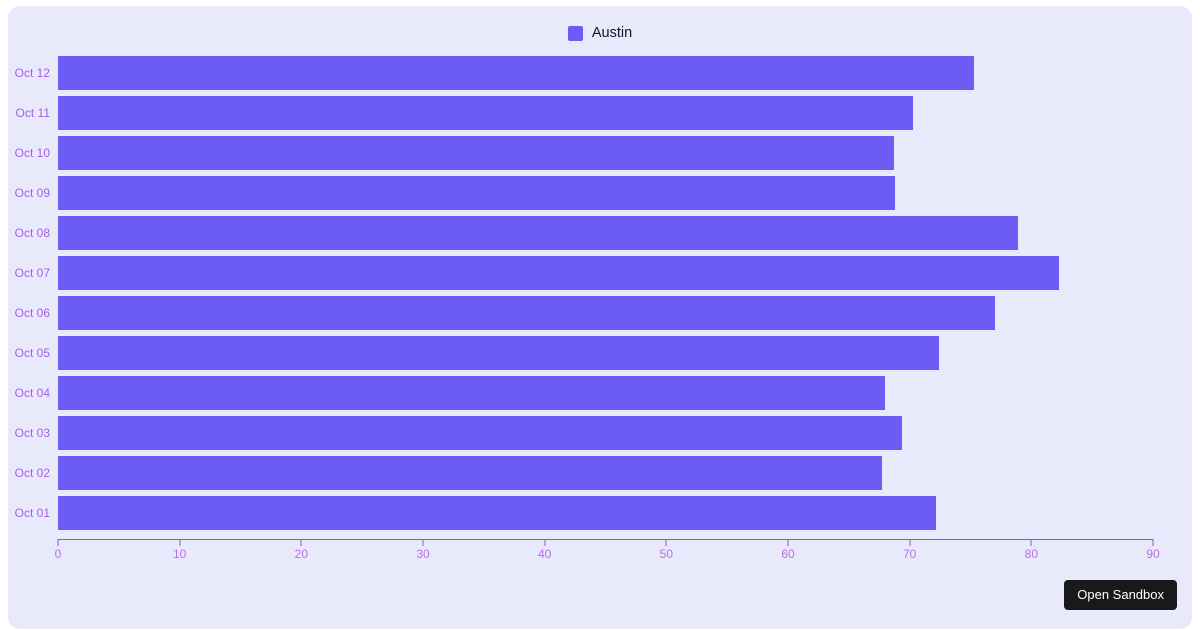 Image resolution: width=1200 pixels, height=630 pixels. What do you see at coordinates (666, 554) in the screenshot?
I see `x-axis-tick-label: 50` at bounding box center [666, 554].